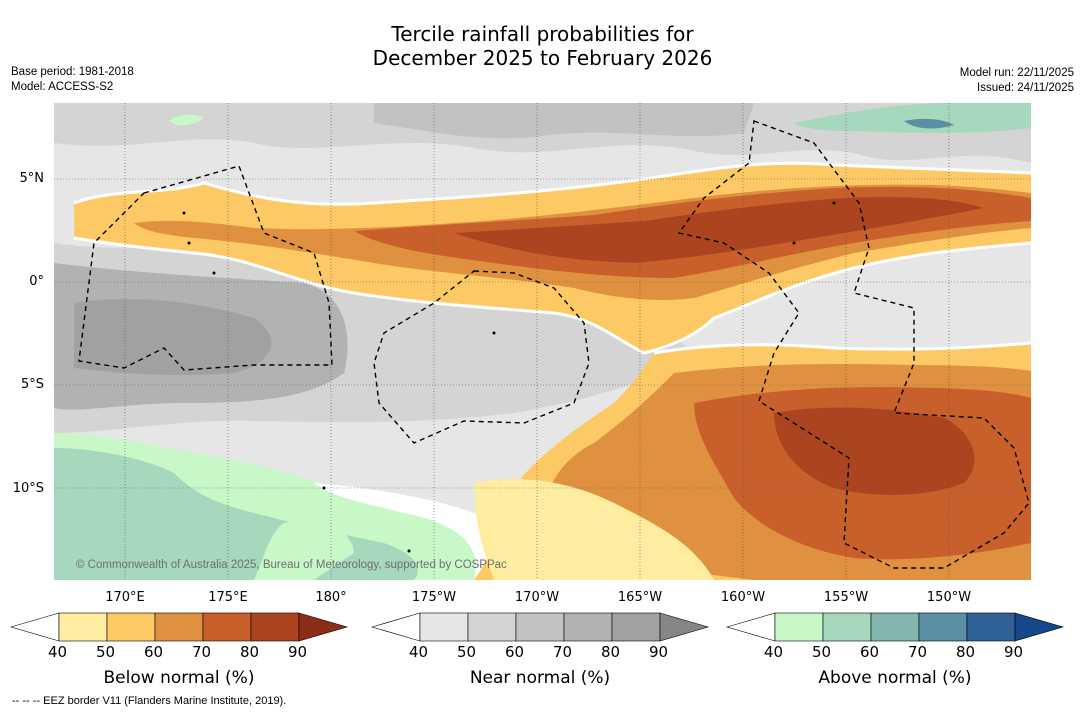 Image resolution: width=1085 pixels, height=713 pixels. I want to click on meta-left: Base period: 1981-2018 Model: ACCESS-S2, so click(72, 80).